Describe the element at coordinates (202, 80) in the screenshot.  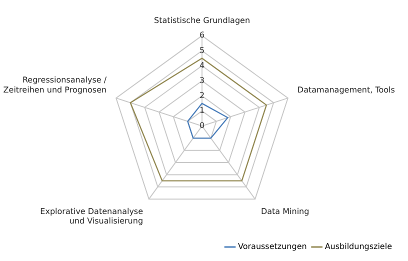
I see `y-tick-label: 3` at that location.